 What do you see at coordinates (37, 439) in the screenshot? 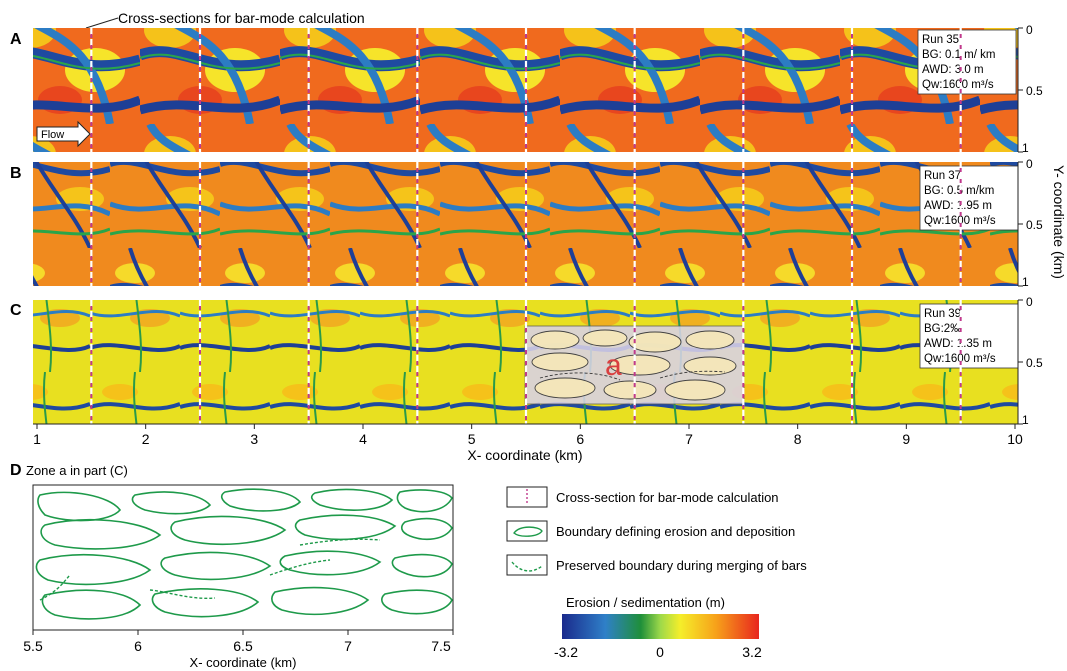
I see `x-tick-label: 1` at bounding box center [37, 439].